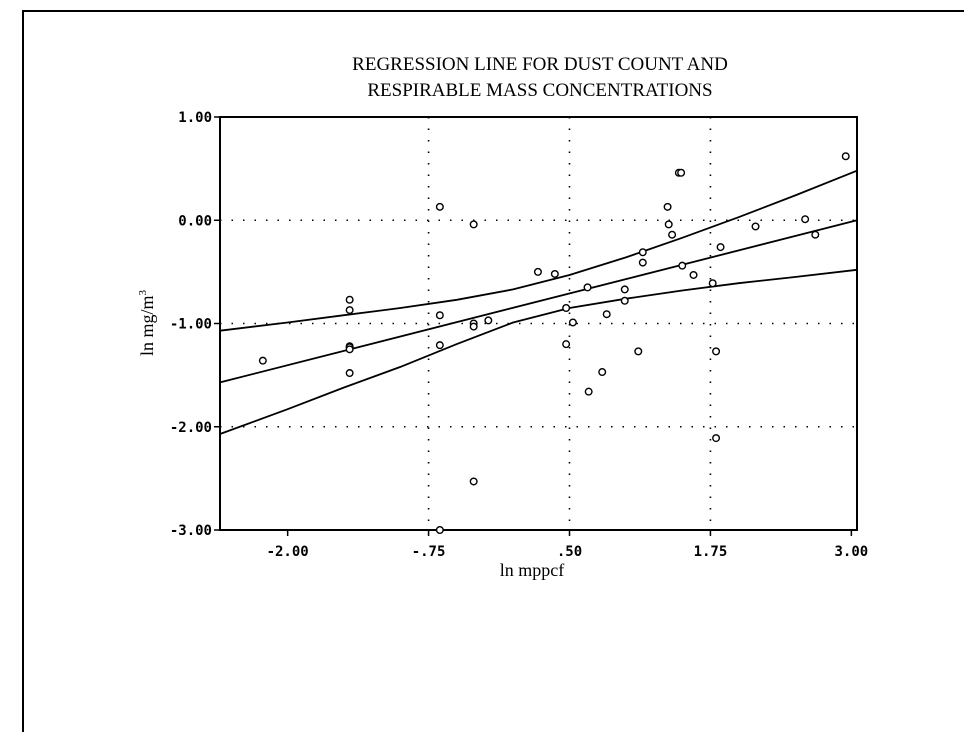  I want to click on x-tick-label-1: -.75, so click(429, 552).